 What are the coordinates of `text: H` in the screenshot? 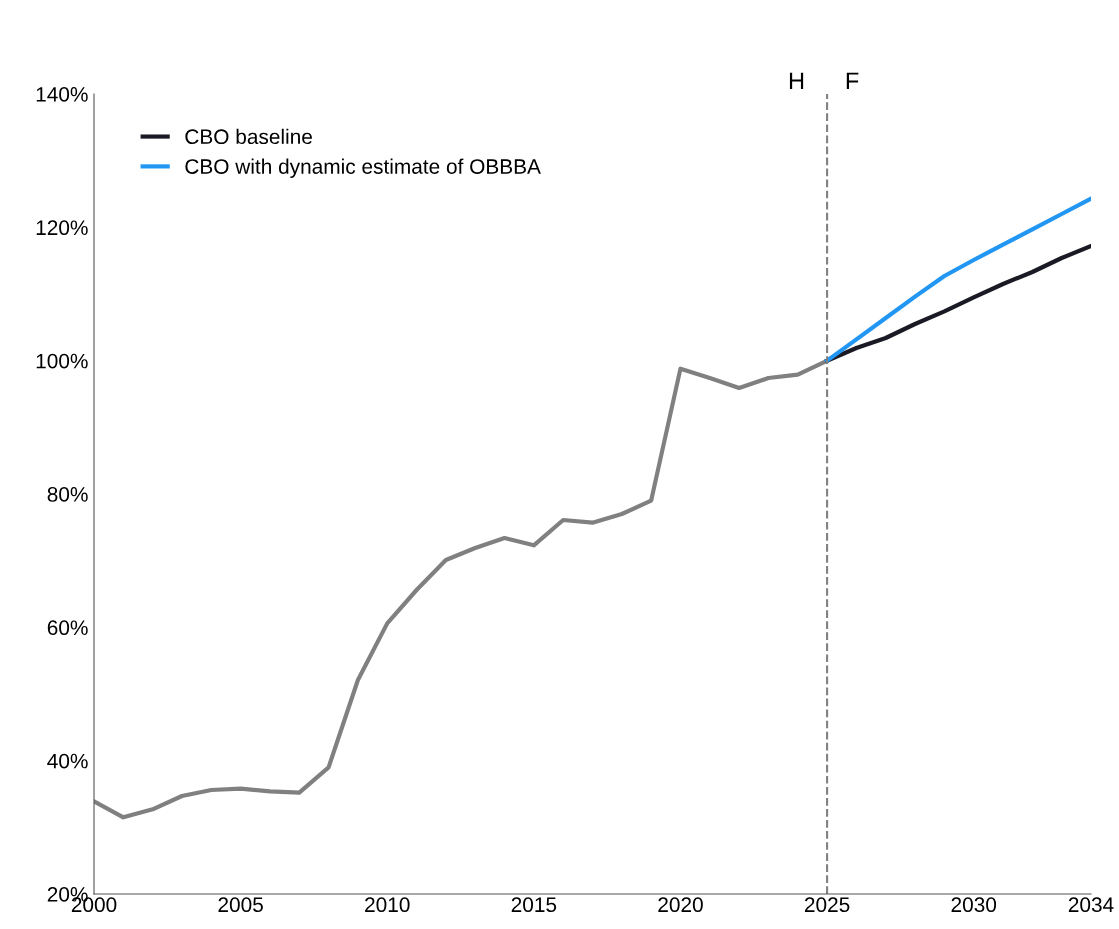 It's located at (796, 80).